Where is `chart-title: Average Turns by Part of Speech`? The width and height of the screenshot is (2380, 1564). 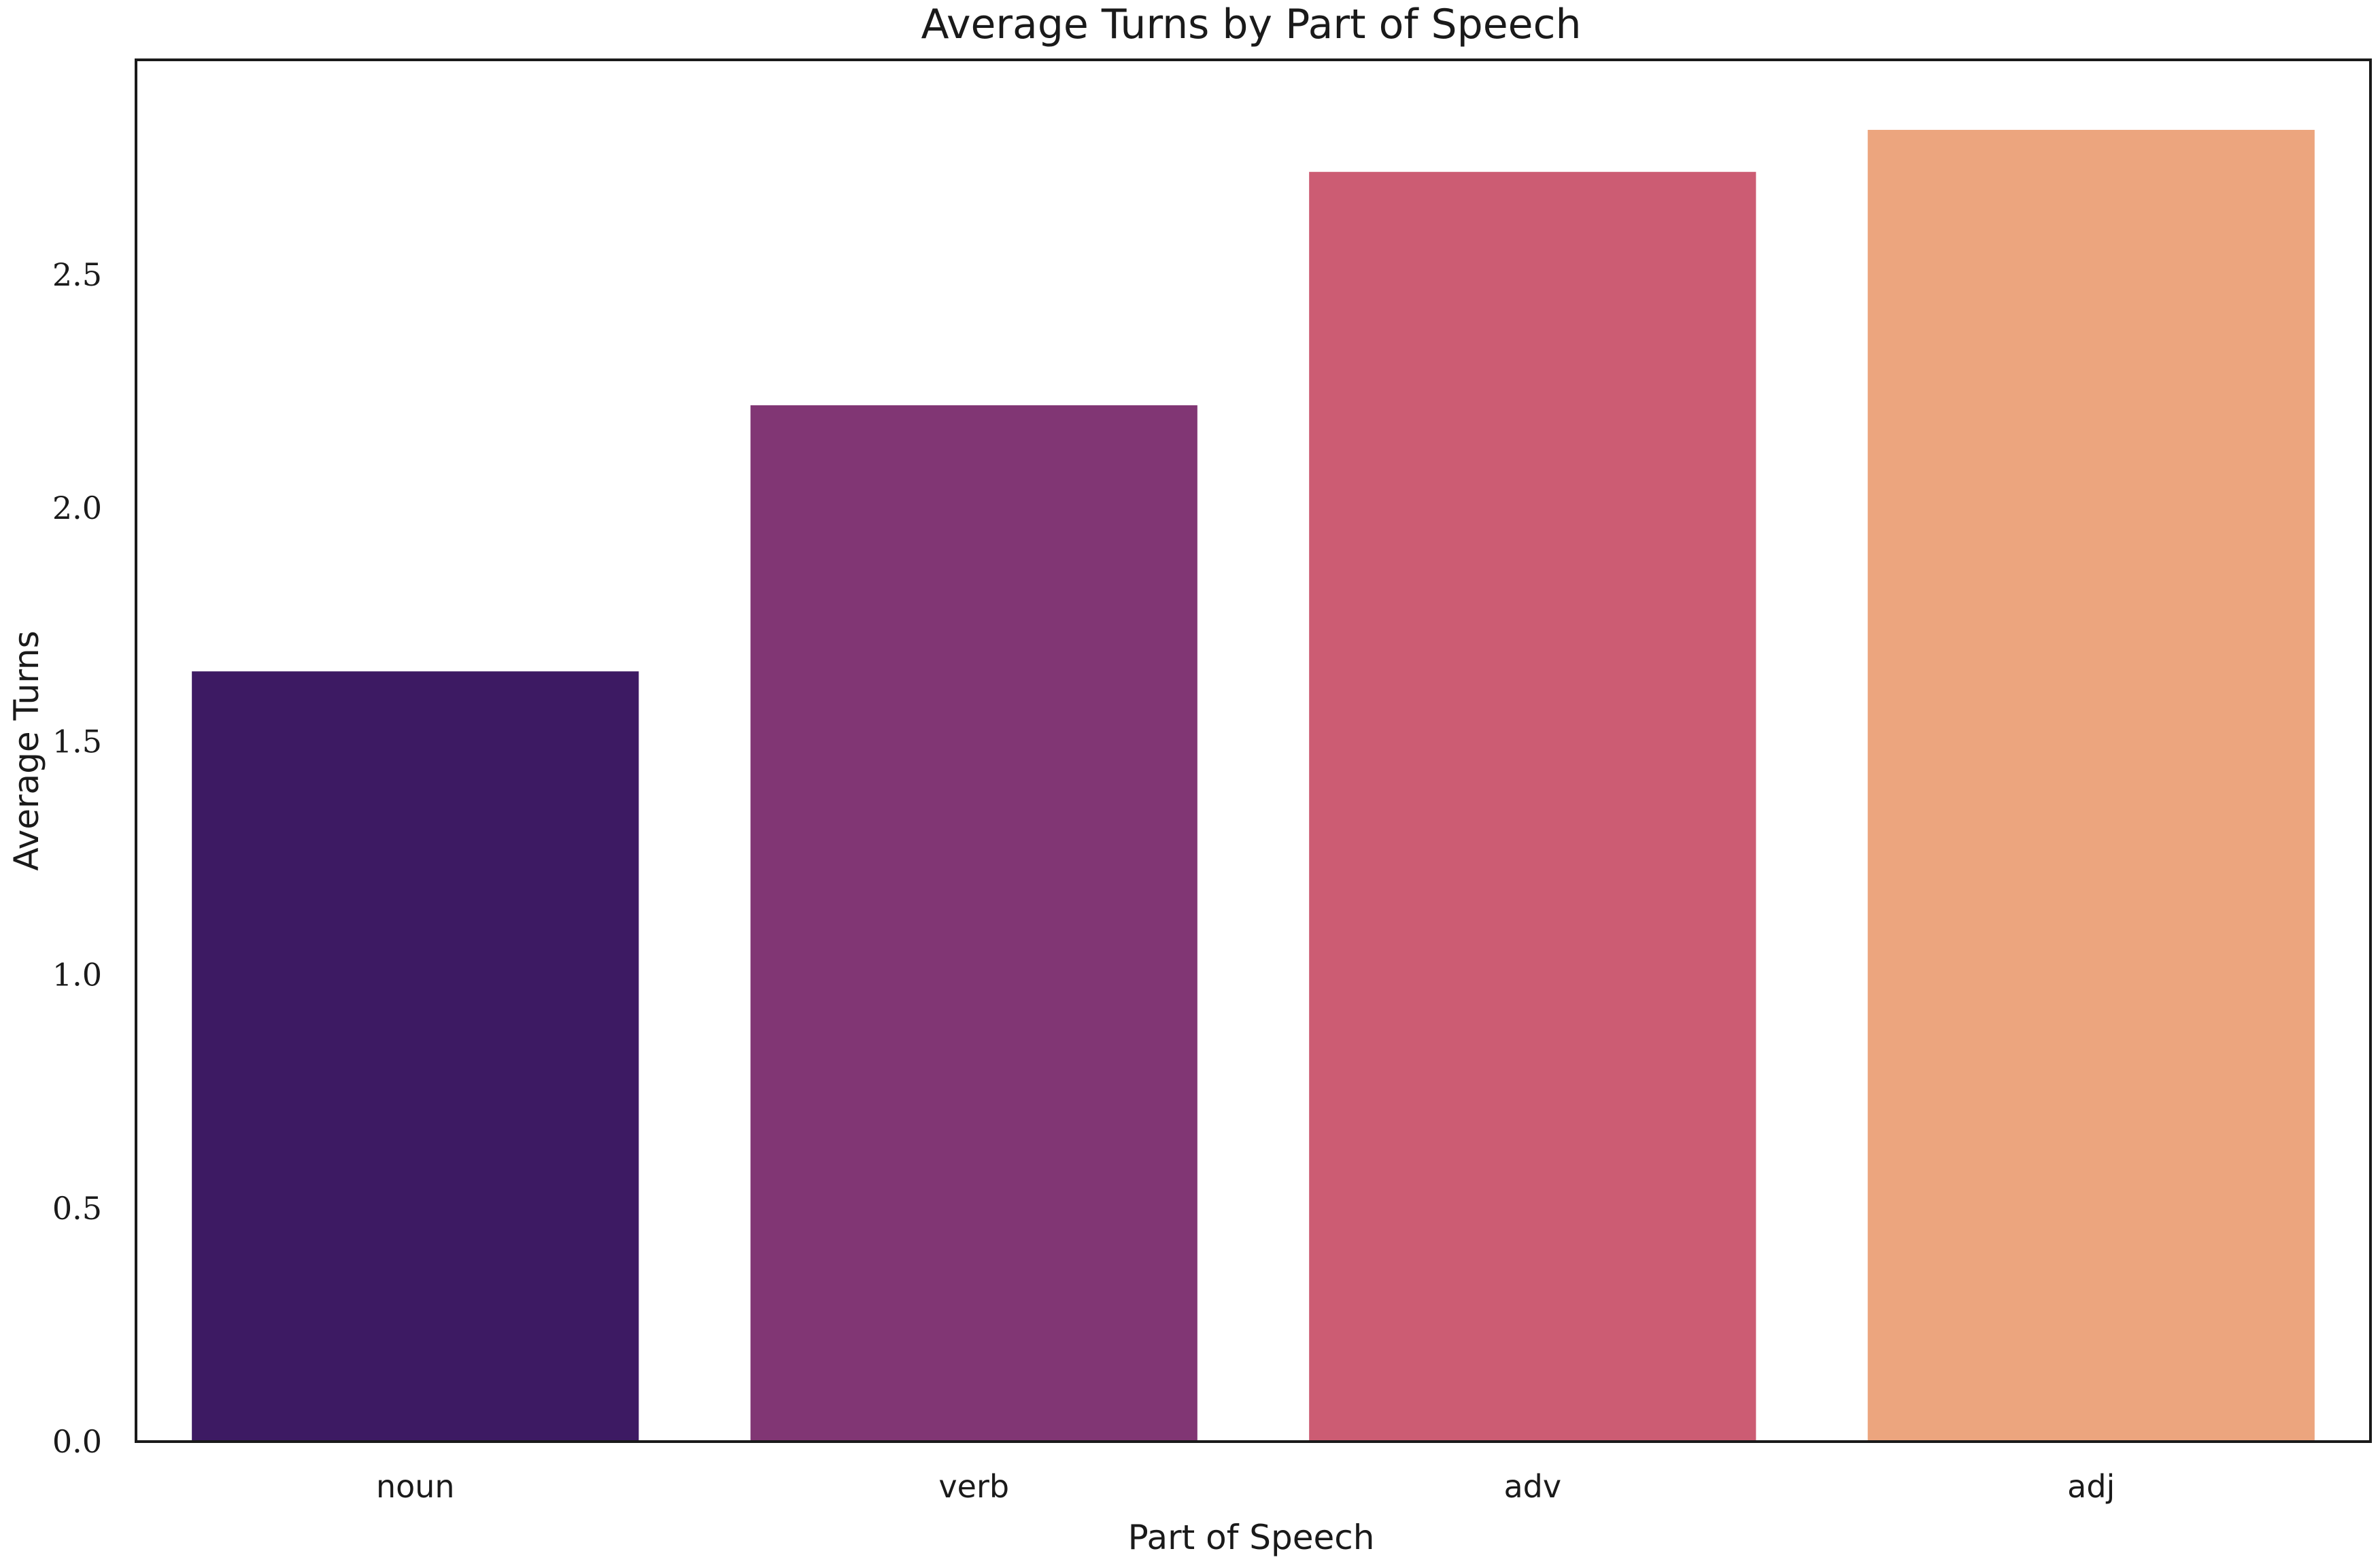
chart-title: Average Turns by Part of Speech is located at coordinates (1251, 25).